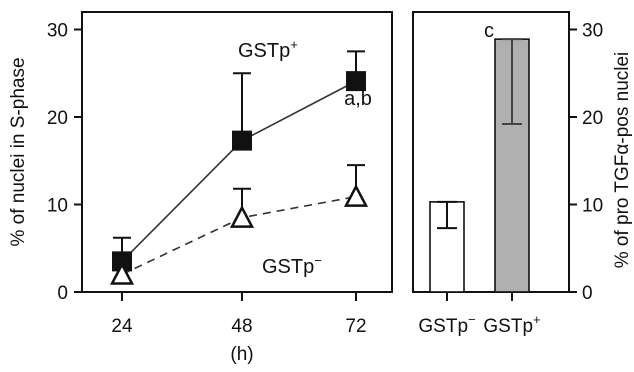 The height and width of the screenshot is (372, 634). What do you see at coordinates (241, 326) in the screenshot?
I see `x-tick-label: 48` at bounding box center [241, 326].